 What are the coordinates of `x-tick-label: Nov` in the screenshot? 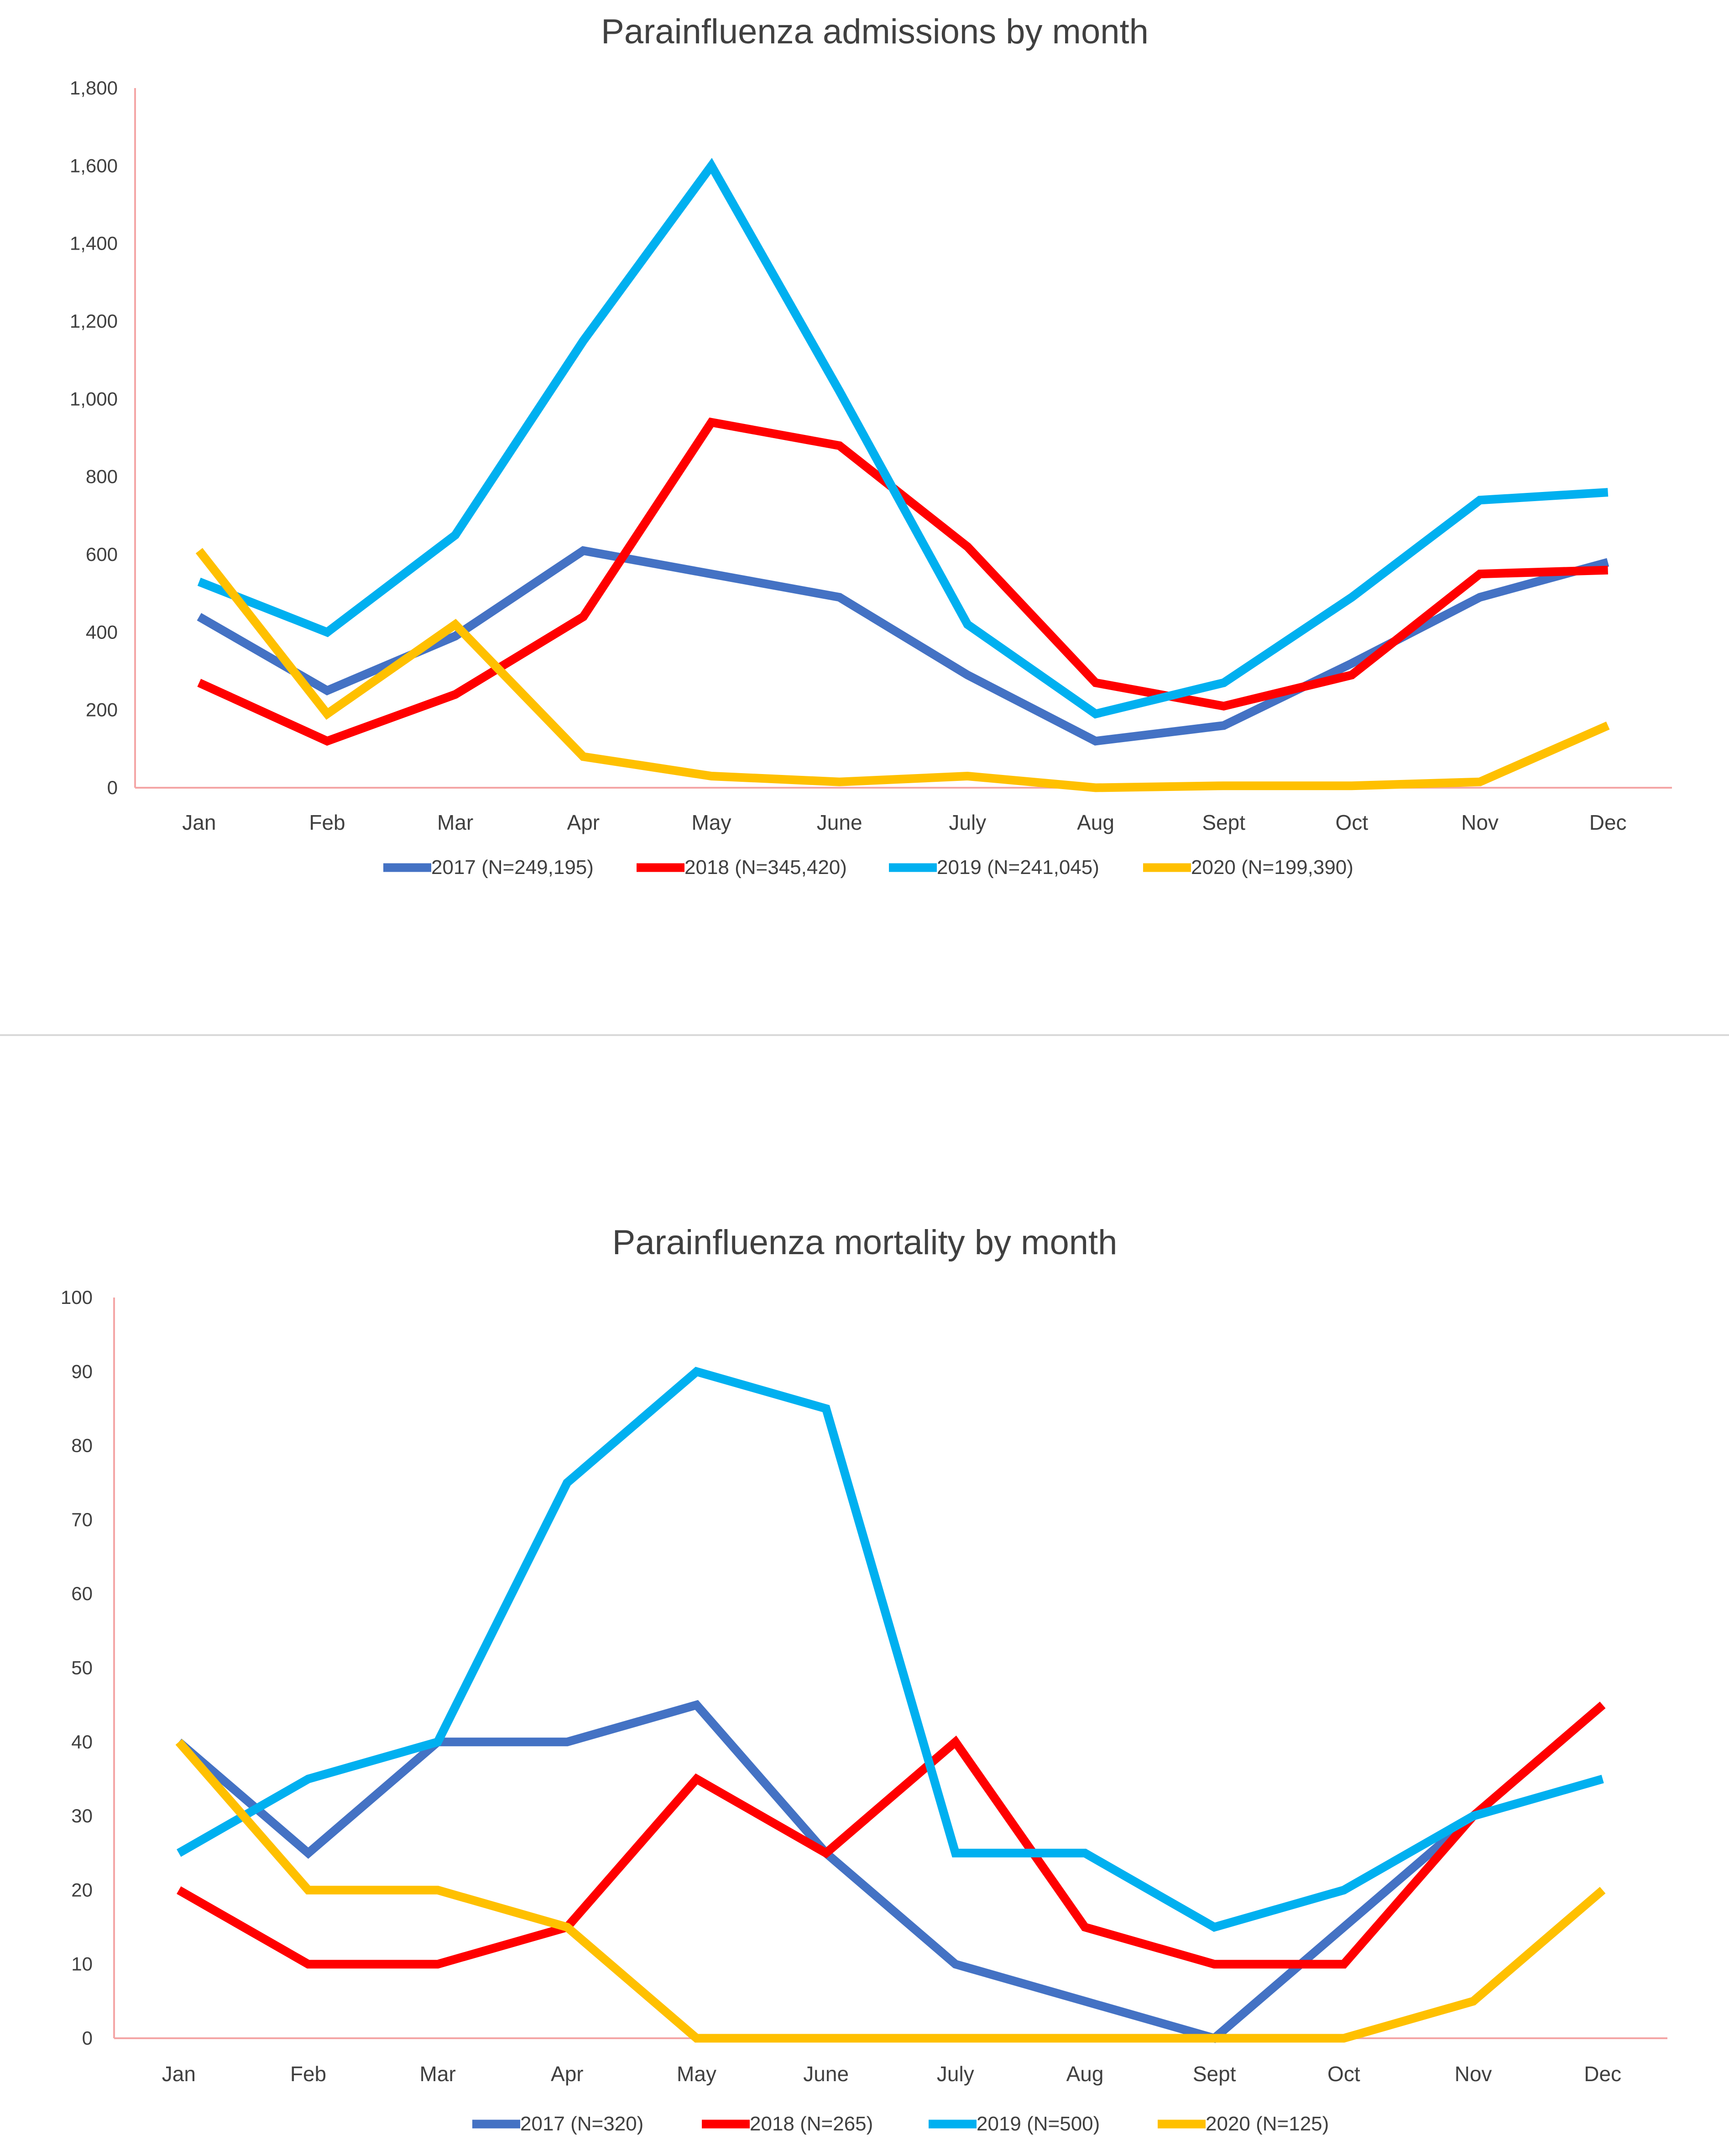 It's located at (1480, 823).